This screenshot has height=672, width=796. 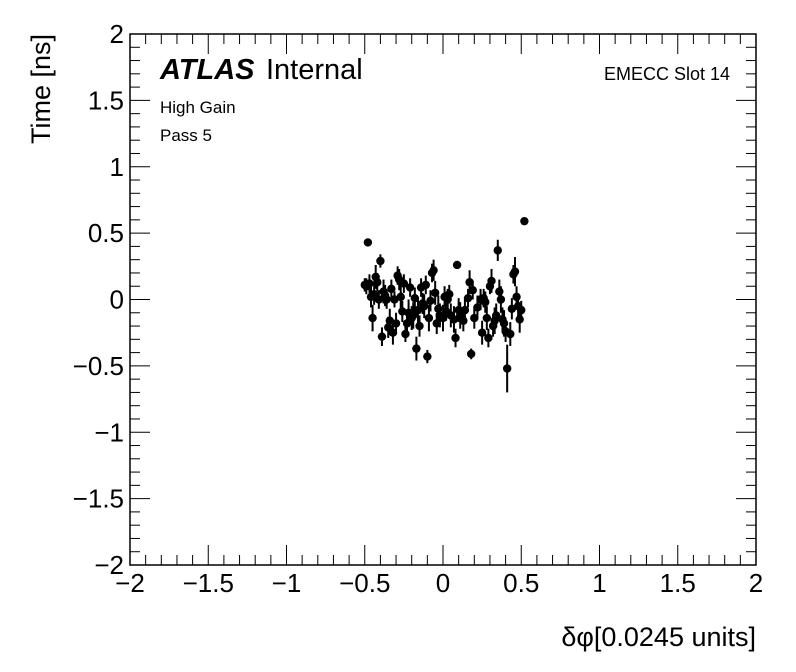 I want to click on data-points, so click(x=444, y=304).